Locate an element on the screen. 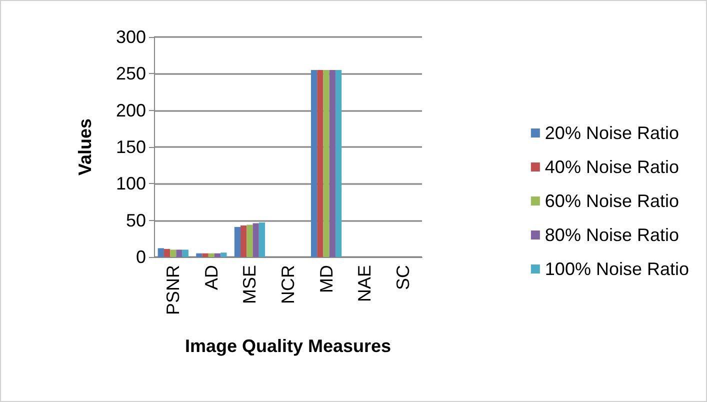 Image resolution: width=707 pixels, height=402 pixels. legend-label: 100% Noise Ratio is located at coordinates (617, 269).